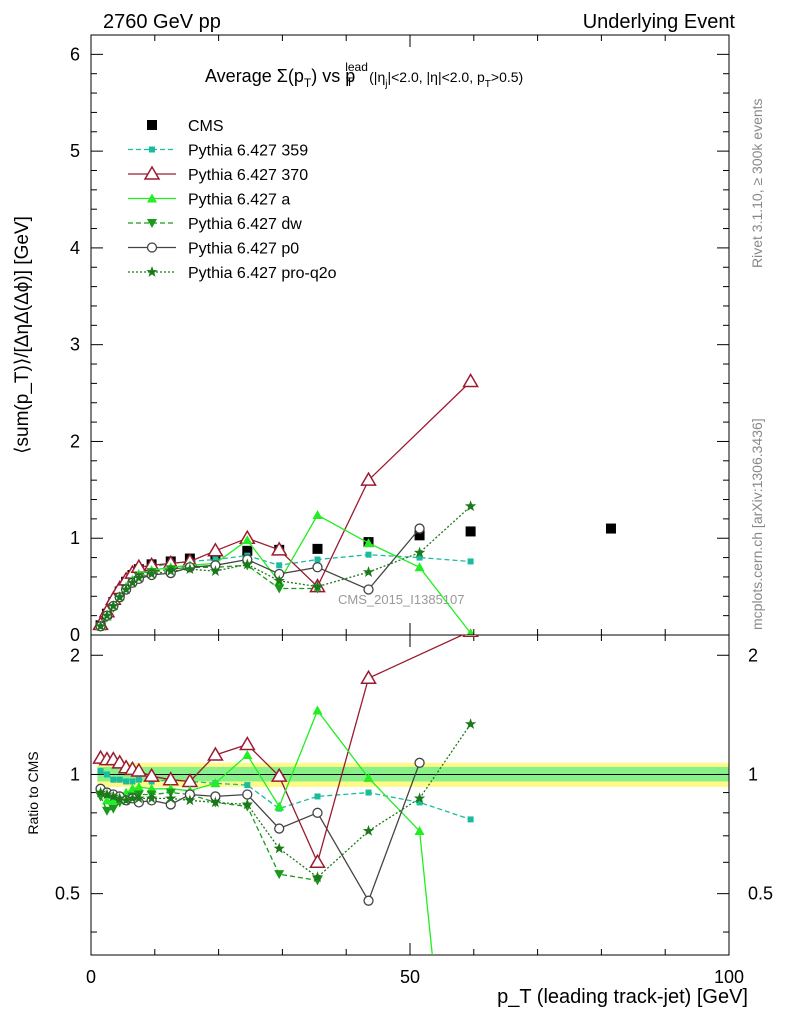 This screenshot has height=1024, width=786. Describe the element at coordinates (729, 977) in the screenshot. I see `x-tick-label: 100` at that location.